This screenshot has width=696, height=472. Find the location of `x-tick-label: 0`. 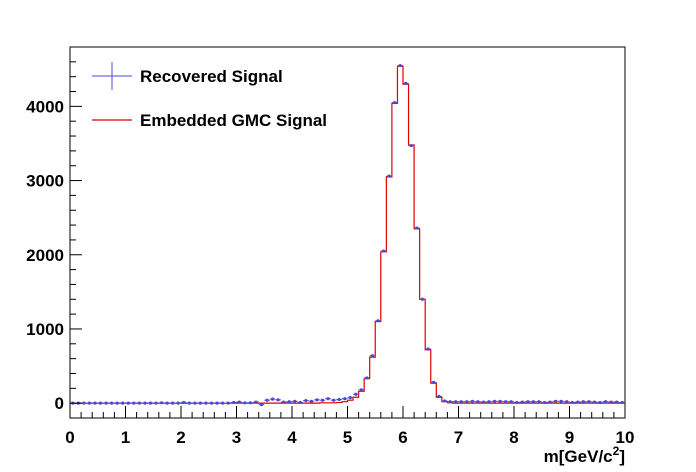

x-tick-label: 0 is located at coordinates (69, 437).